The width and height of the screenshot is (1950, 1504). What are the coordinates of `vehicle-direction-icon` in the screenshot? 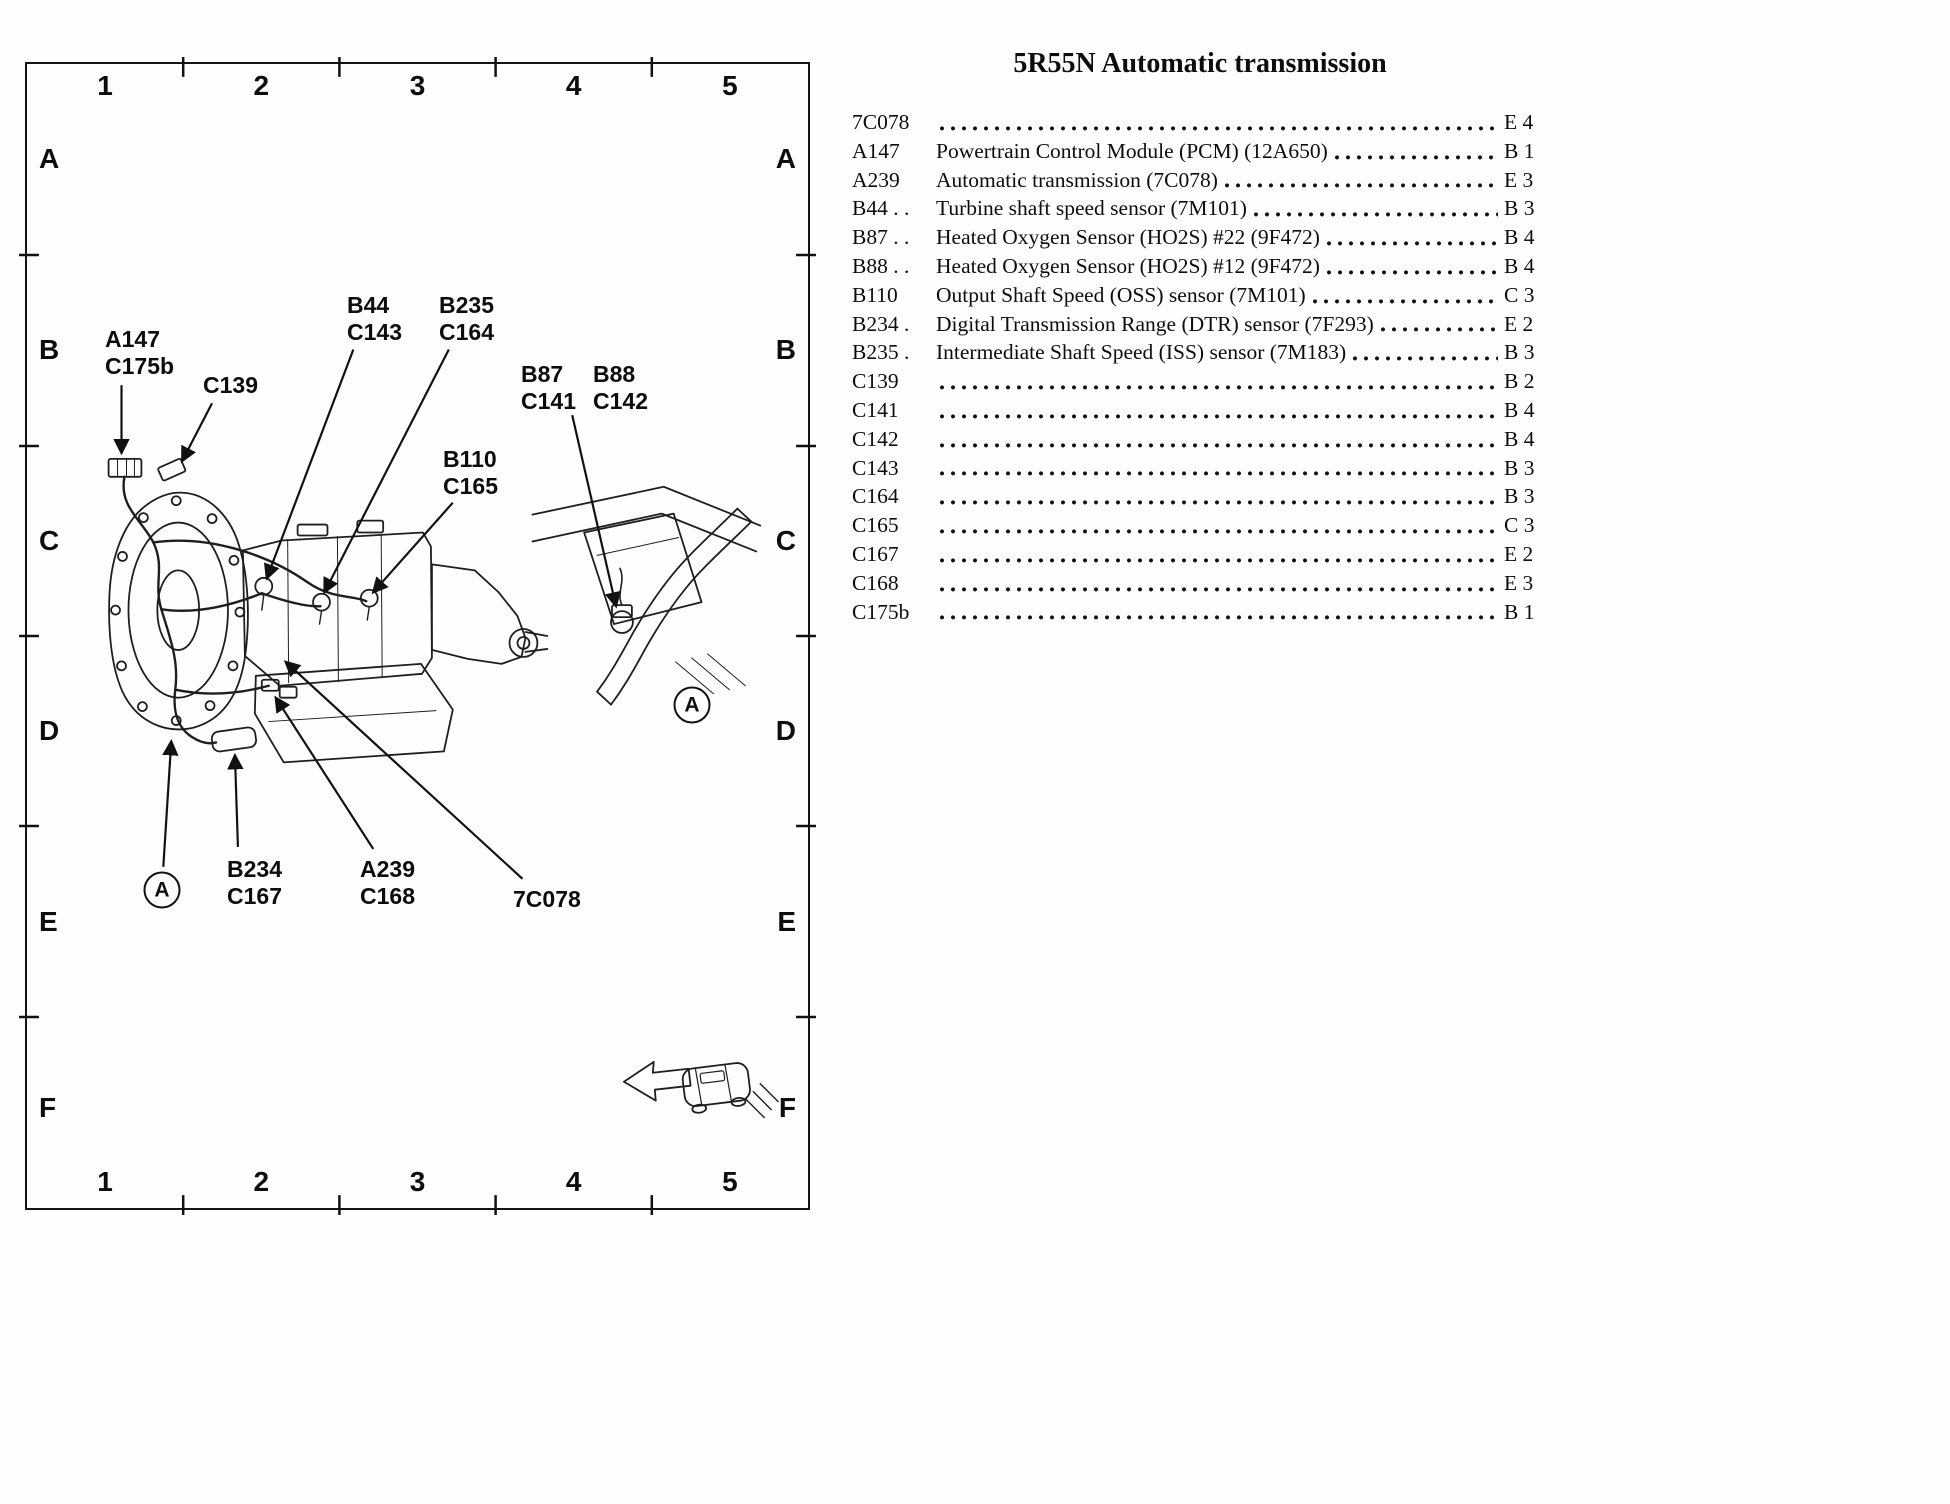 It's located at (701, 1089).